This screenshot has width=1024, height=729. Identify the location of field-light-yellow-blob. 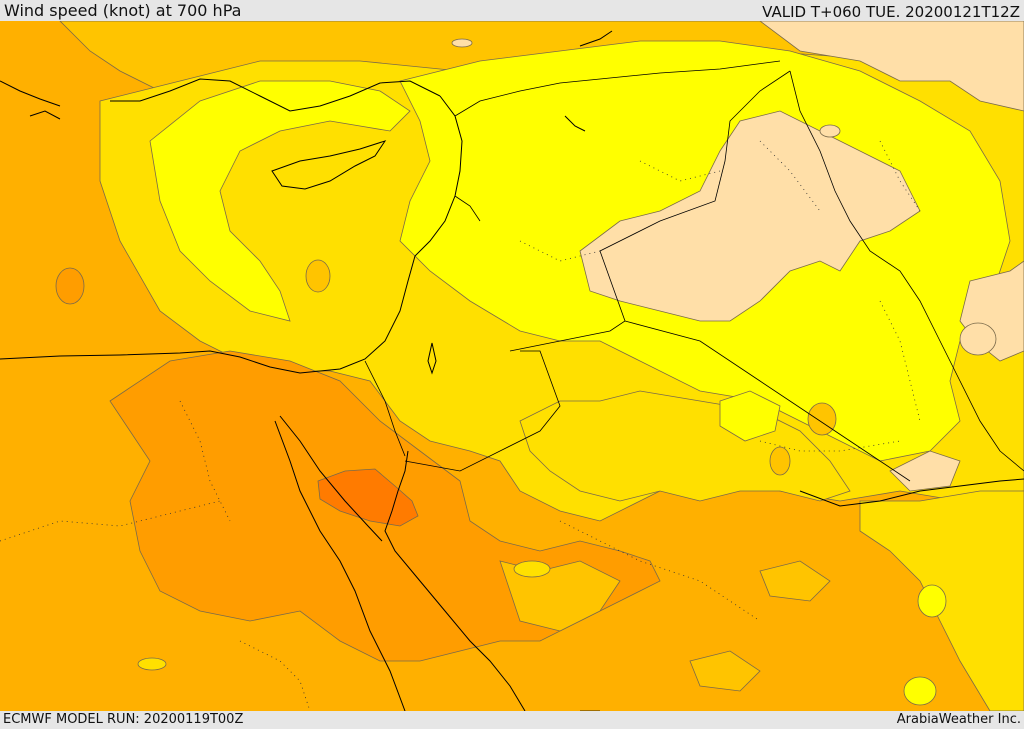
(750, 416).